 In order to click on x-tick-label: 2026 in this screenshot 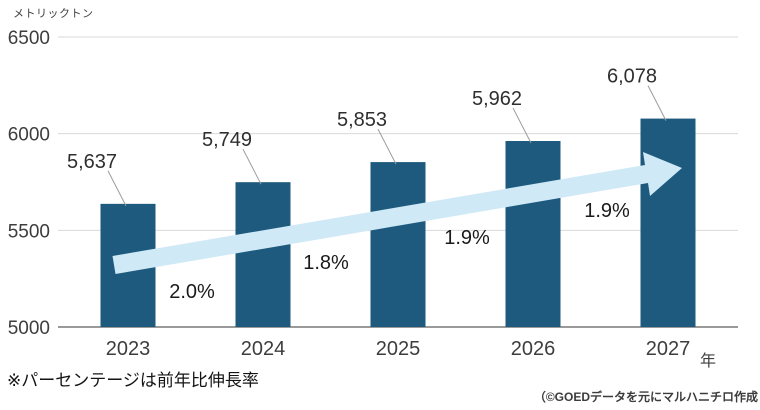, I will do `click(533, 349)`.